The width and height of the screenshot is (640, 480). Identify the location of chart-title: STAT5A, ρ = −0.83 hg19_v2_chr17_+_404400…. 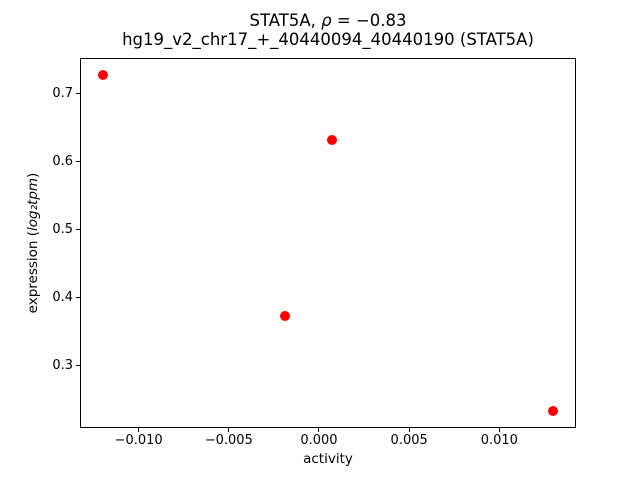
(328, 30).